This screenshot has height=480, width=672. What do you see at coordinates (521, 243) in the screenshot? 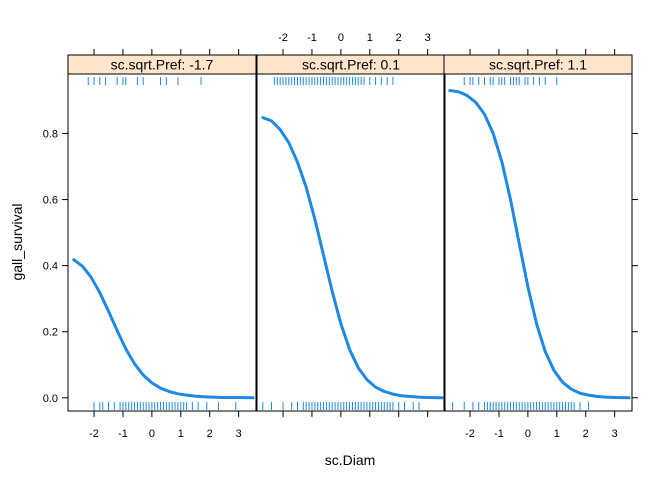
I see `rug-group` at bounding box center [521, 243].